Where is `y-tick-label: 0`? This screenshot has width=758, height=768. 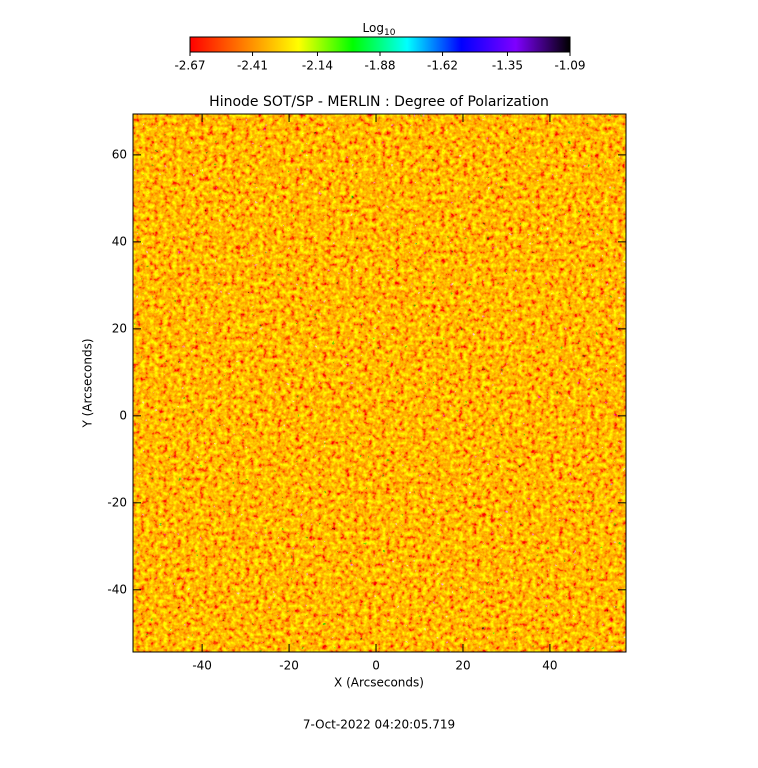
y-tick-label: 0 is located at coordinates (123, 415).